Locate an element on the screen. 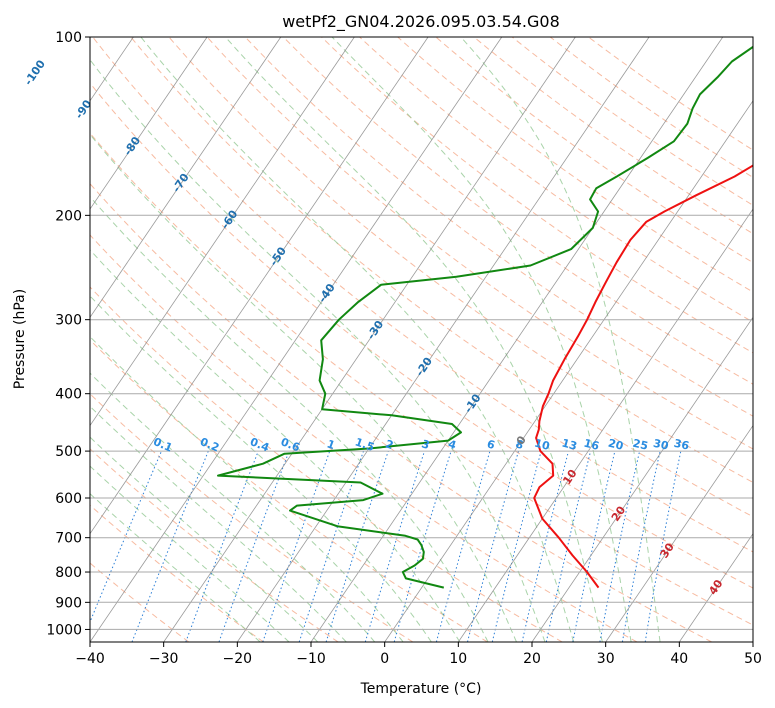  y-tick-label: 800 is located at coordinates (68, 573).